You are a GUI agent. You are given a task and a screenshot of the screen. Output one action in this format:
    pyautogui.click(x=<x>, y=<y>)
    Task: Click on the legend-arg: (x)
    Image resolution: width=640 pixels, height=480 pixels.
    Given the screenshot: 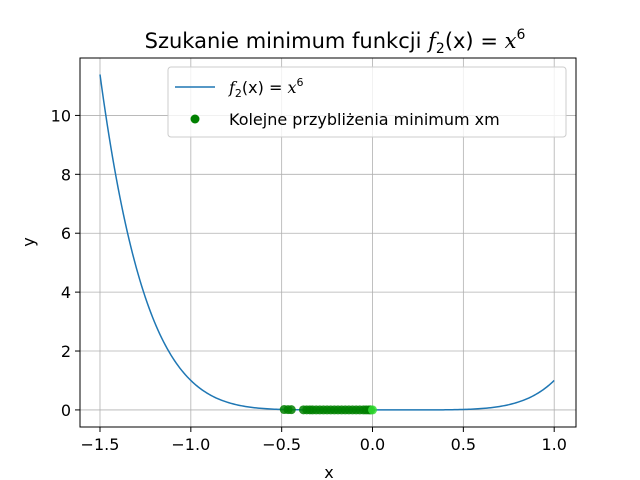 What is the action you would take?
    pyautogui.click(x=253, y=87)
    